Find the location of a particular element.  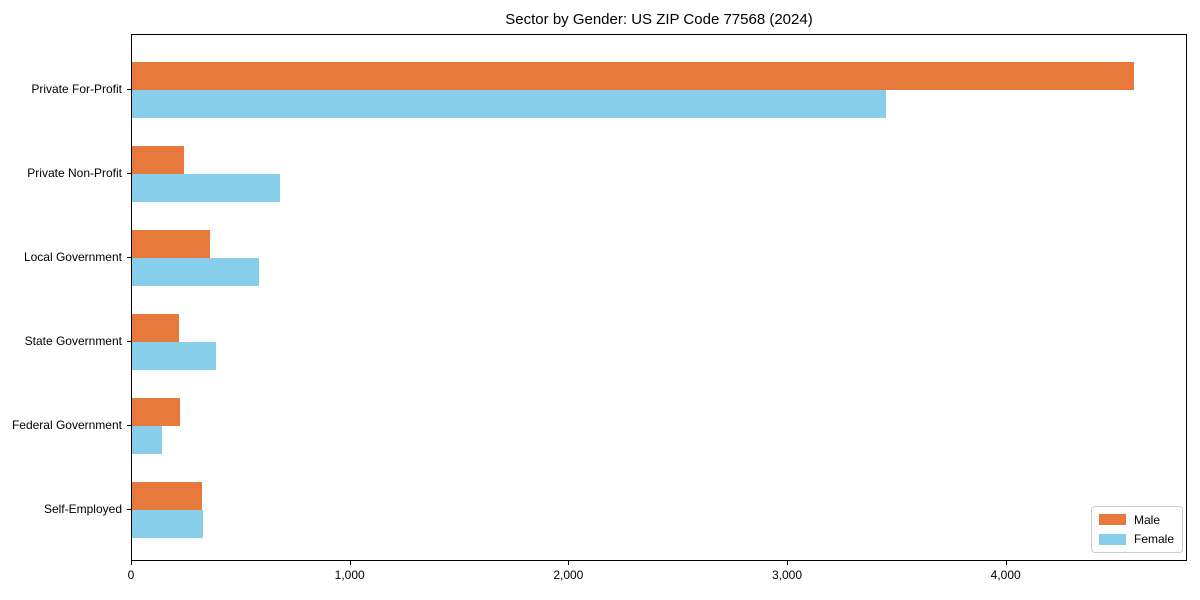

y-tick-label-state-government: State Government is located at coordinates (73, 341).